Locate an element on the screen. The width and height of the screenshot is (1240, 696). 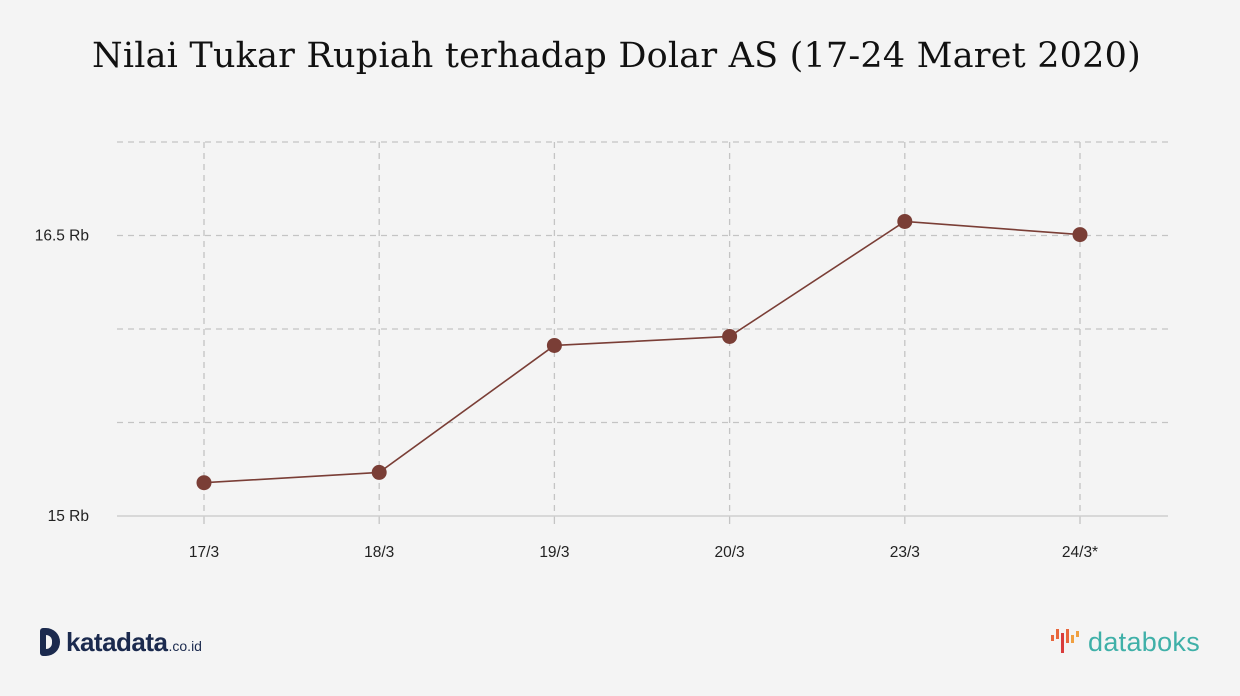
y-tick-label: 16.5 Rb is located at coordinates (62, 236).